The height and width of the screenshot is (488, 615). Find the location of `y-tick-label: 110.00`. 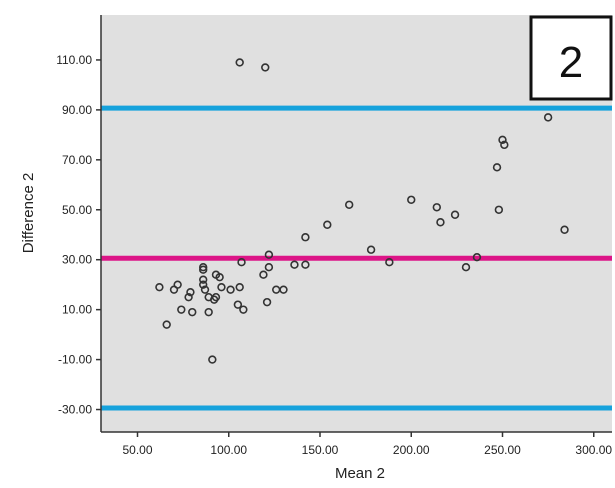

y-tick-label: 110.00 is located at coordinates (74, 60).